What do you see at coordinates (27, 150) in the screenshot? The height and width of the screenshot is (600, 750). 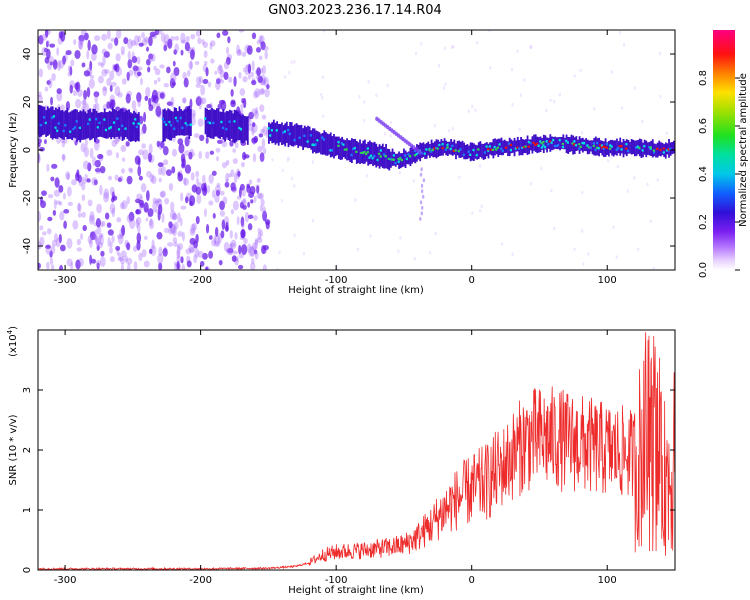 I see `spectrogram-y-tick-label: 0` at bounding box center [27, 150].